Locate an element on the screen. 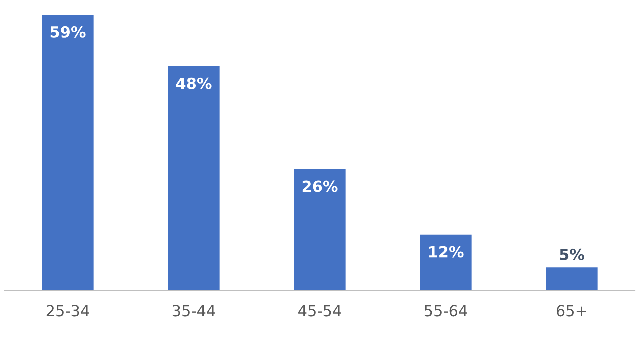 The width and height of the screenshot is (640, 344). x-tick-label: 35-44 is located at coordinates (194, 311).